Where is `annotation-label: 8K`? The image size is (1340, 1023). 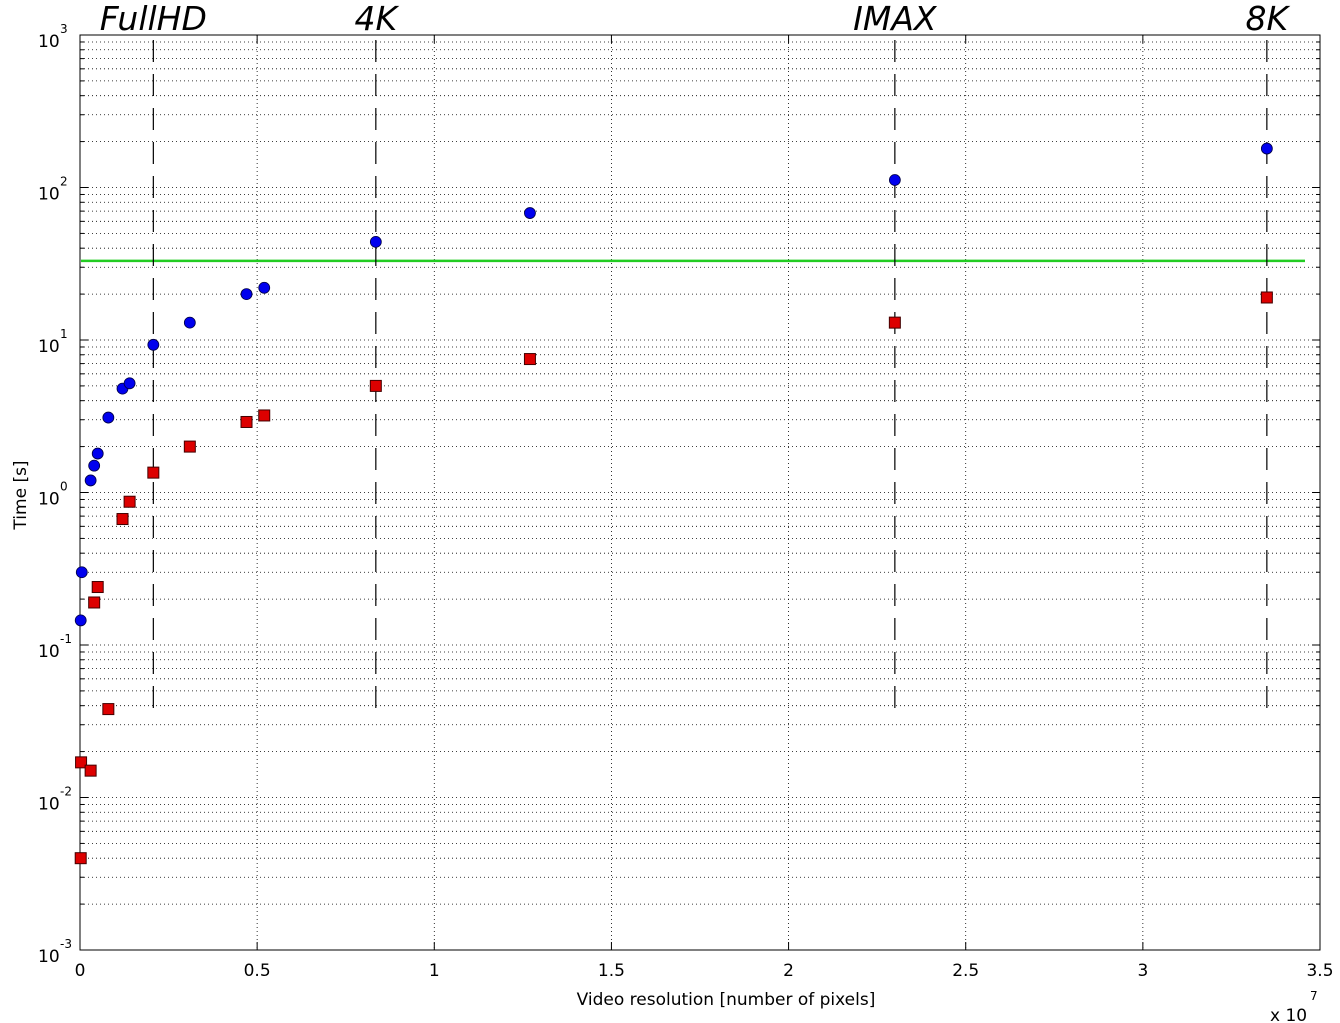 annotation-label: 8K is located at coordinates (1268, 19).